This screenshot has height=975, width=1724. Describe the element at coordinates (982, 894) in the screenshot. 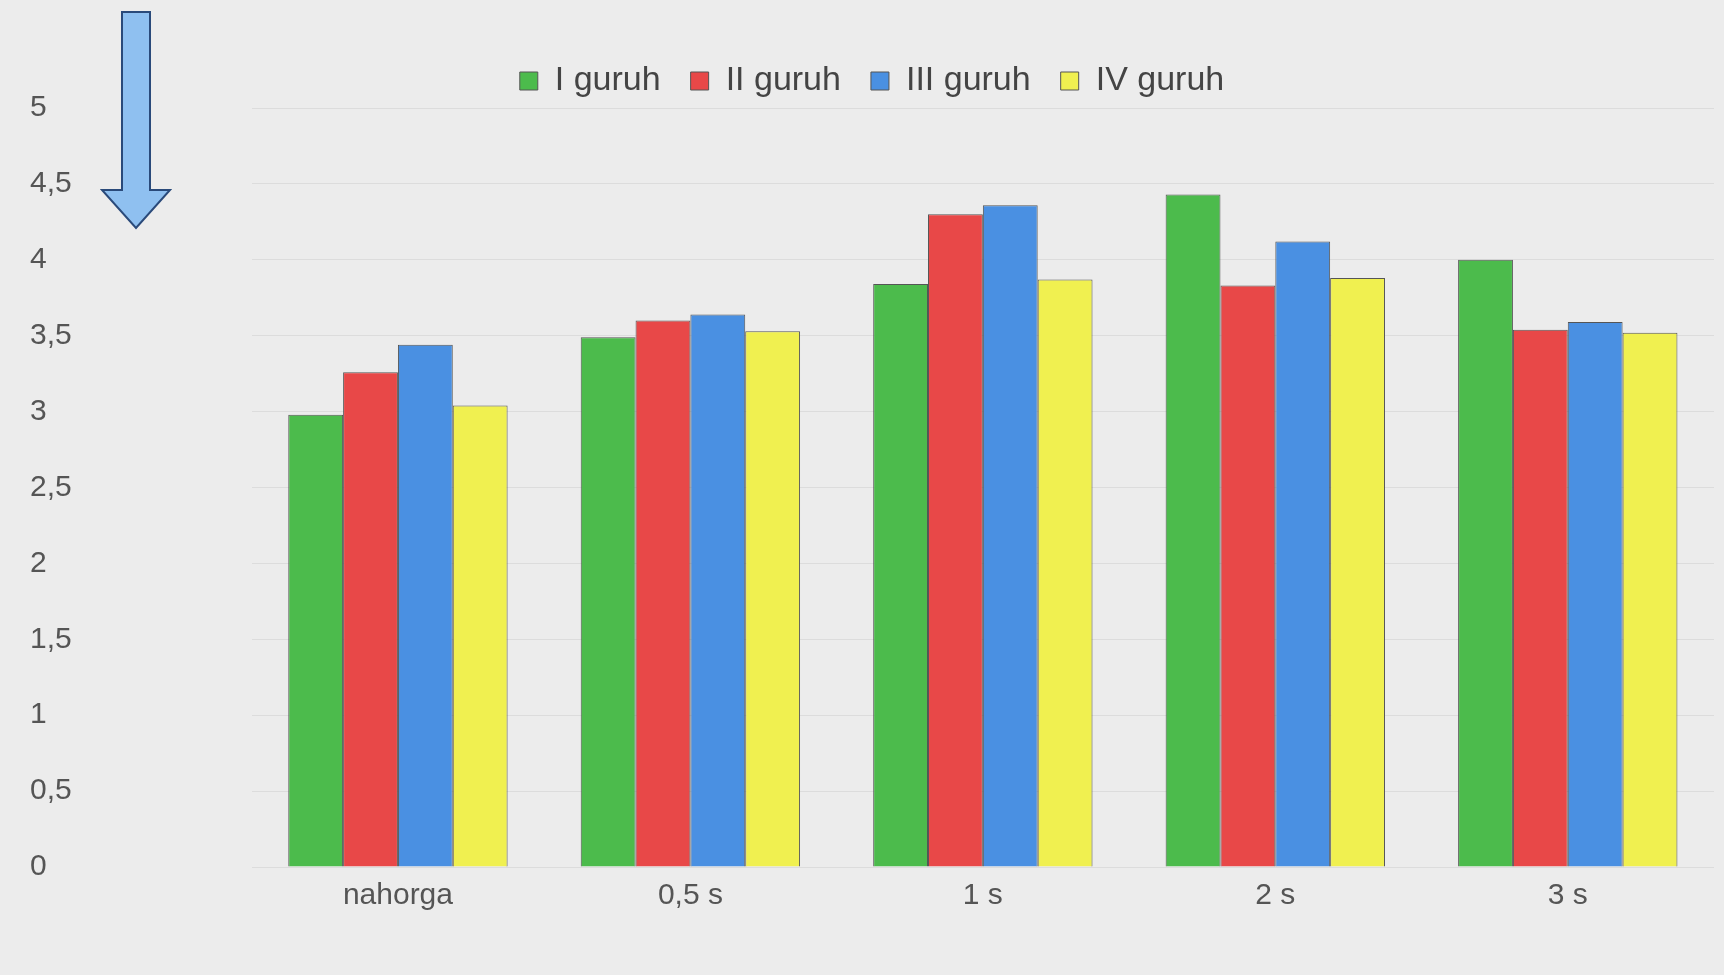

I see `x-tick-label: 1 s` at that location.